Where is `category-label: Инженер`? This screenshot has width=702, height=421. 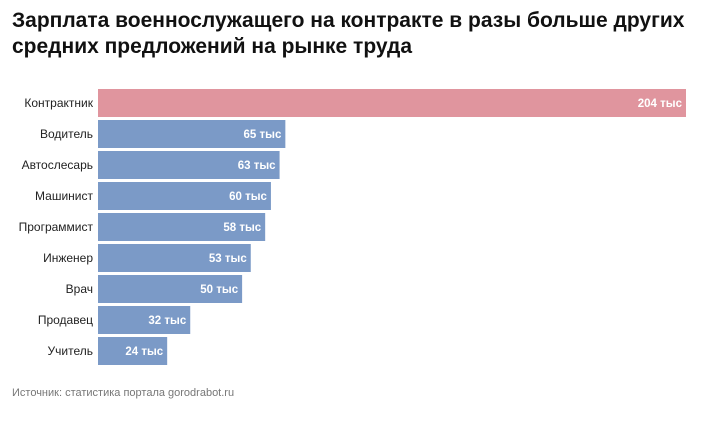
category-label: Инженер is located at coordinates (68, 258).